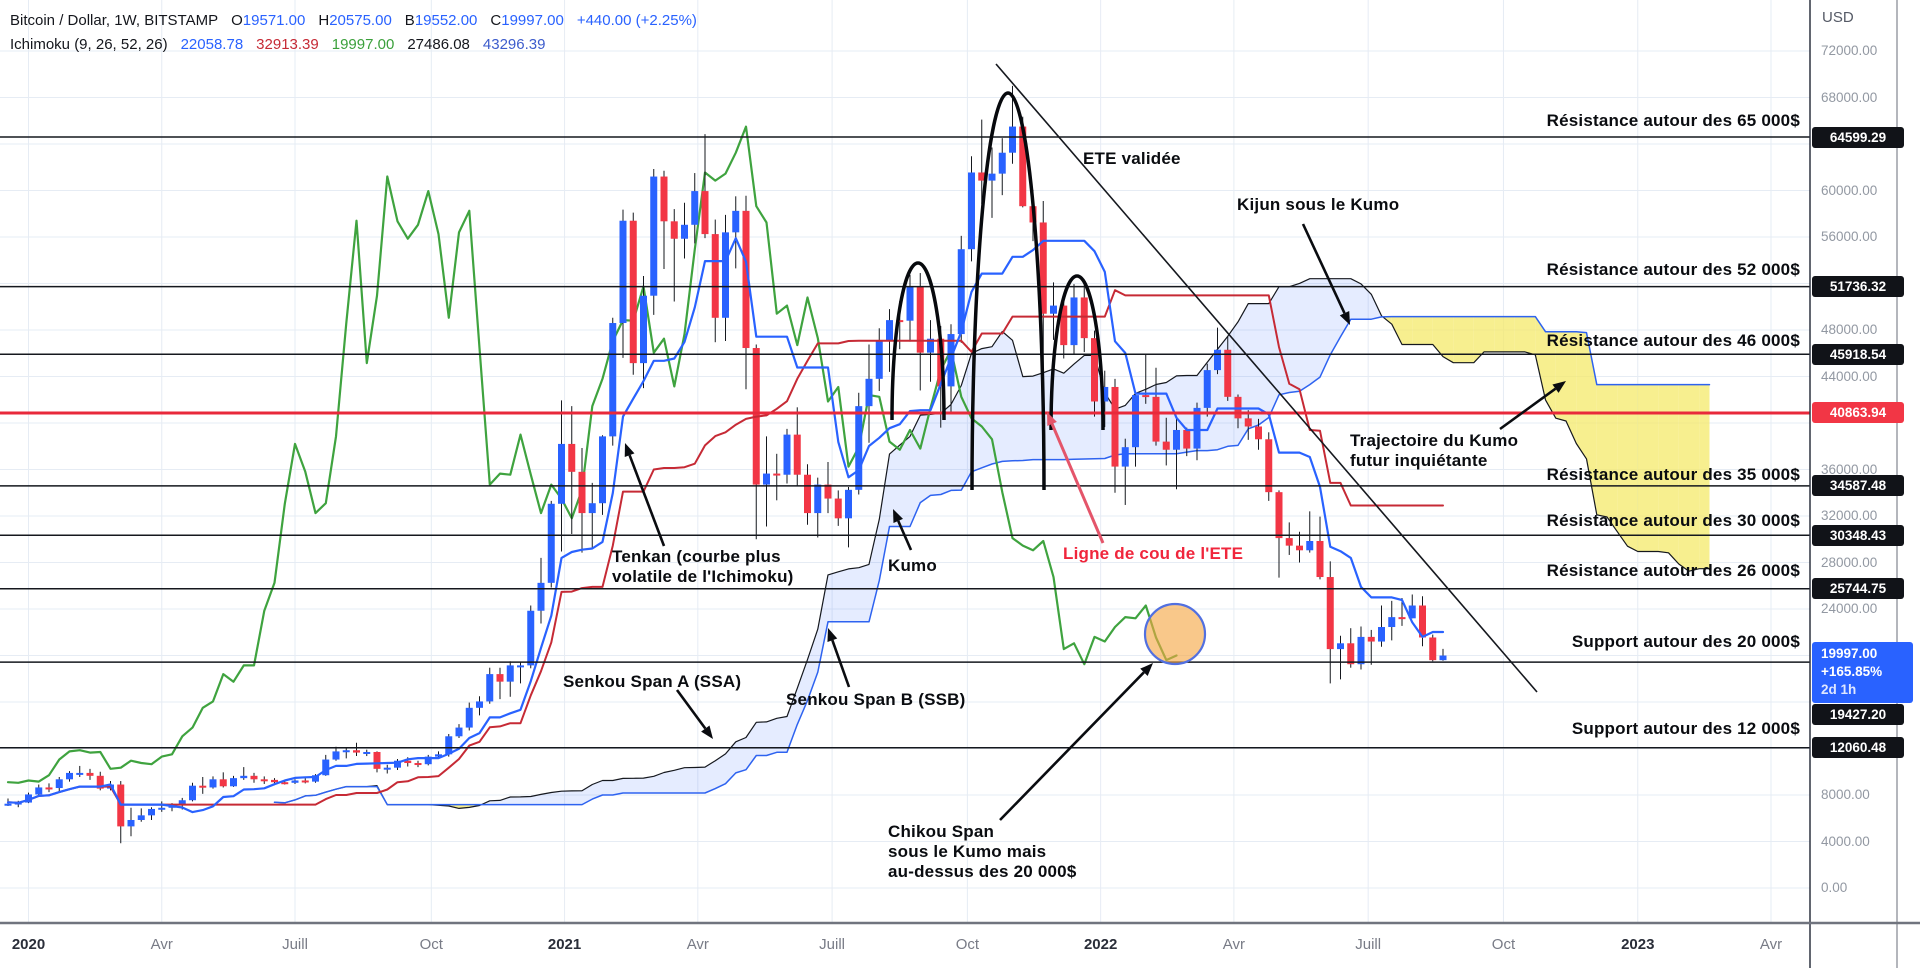 This screenshot has width=1920, height=968. I want to click on price-tick-label: 68000.00, so click(1849, 97).